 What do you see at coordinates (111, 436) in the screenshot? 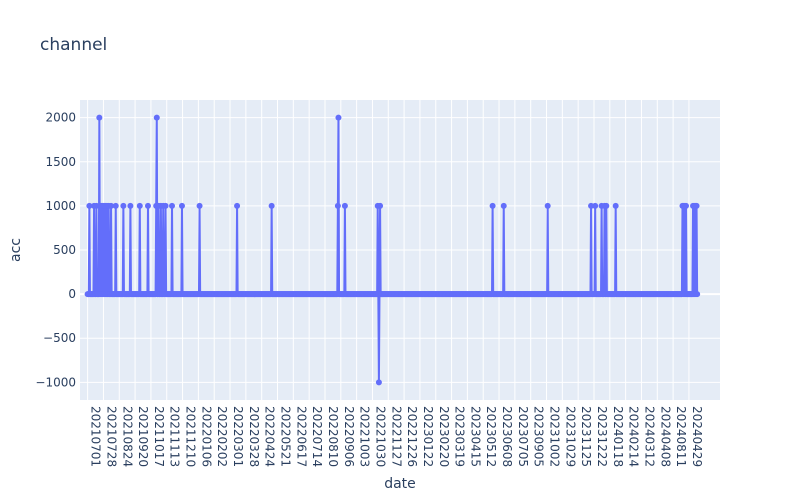
I see `x-tick-label: 20210728` at bounding box center [111, 436].